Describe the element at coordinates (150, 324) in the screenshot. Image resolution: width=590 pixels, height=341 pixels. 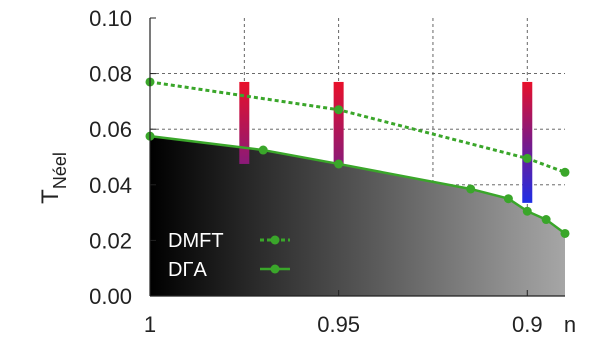
I see `x-tick-label: 1` at that location.